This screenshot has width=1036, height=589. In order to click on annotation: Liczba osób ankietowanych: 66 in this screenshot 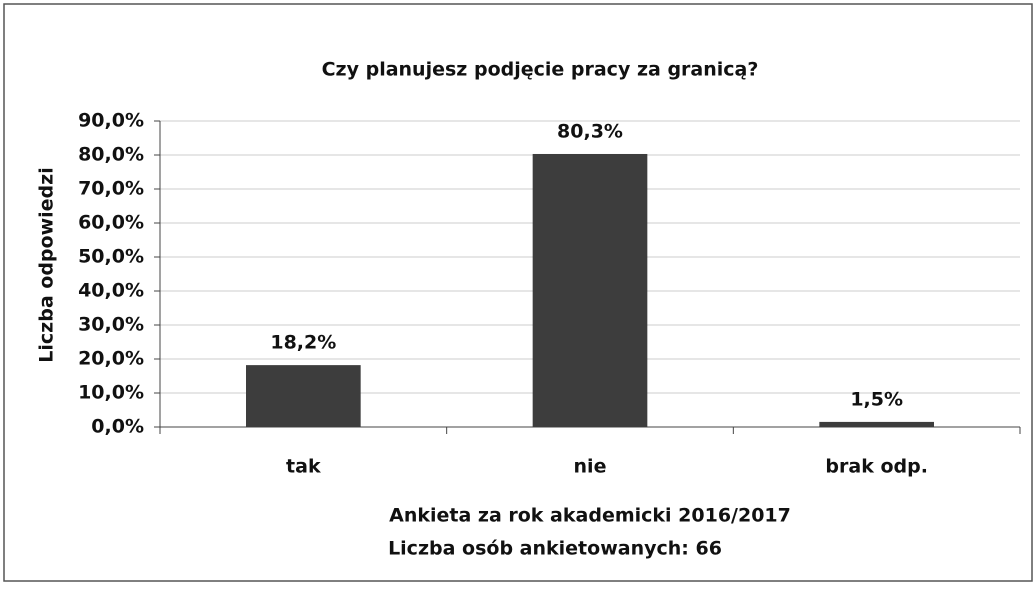, I will do `click(555, 549)`.